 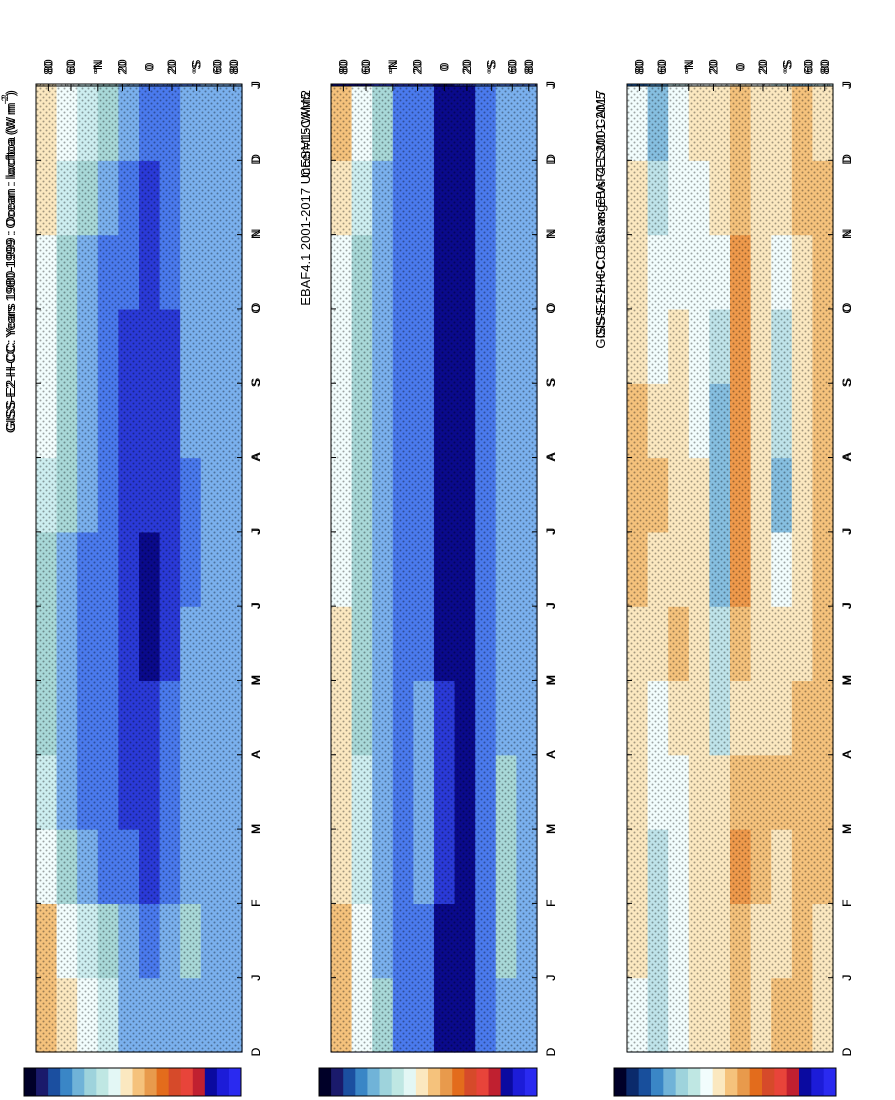 I want to click on month-tick-label: O, so click(x=256, y=308).